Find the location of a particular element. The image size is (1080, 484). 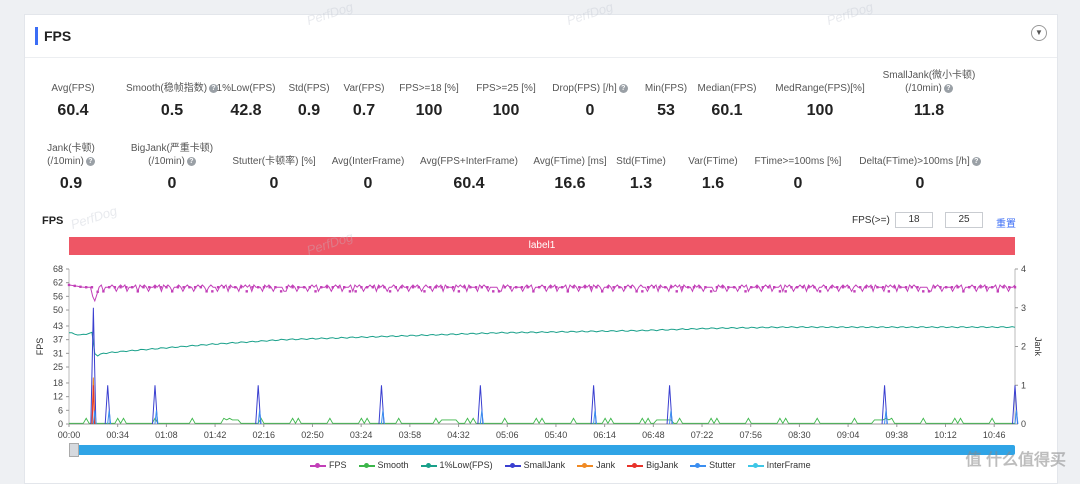

stat-item: Std(FTime) 1.3 is located at coordinates (641, 174).